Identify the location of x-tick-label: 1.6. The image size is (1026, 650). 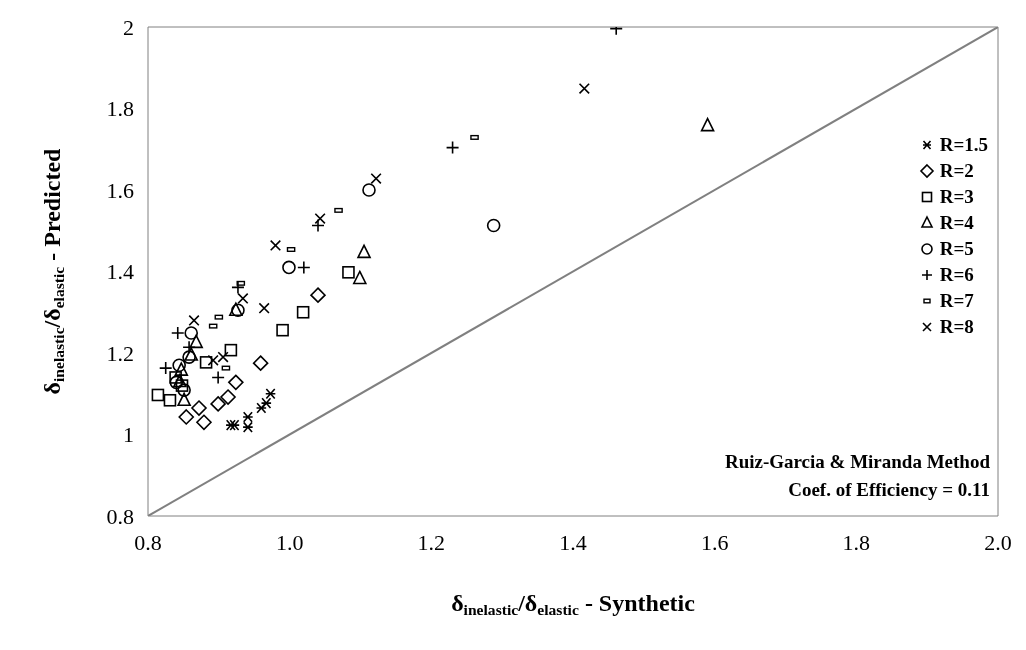
(714, 542).